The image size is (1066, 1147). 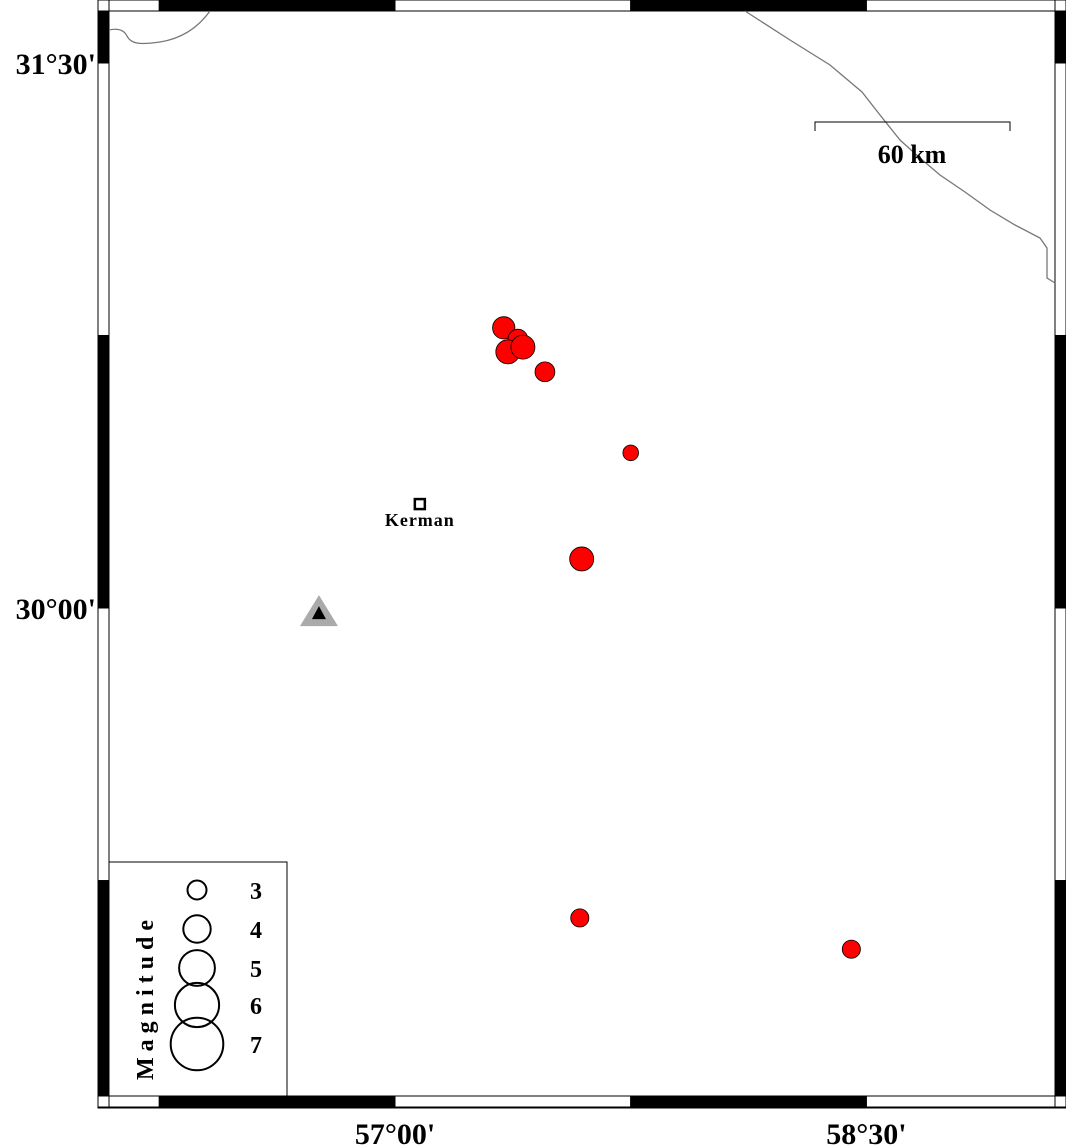 What do you see at coordinates (395, 1132) in the screenshot?
I see `x-tick-label: 57°00'` at bounding box center [395, 1132].